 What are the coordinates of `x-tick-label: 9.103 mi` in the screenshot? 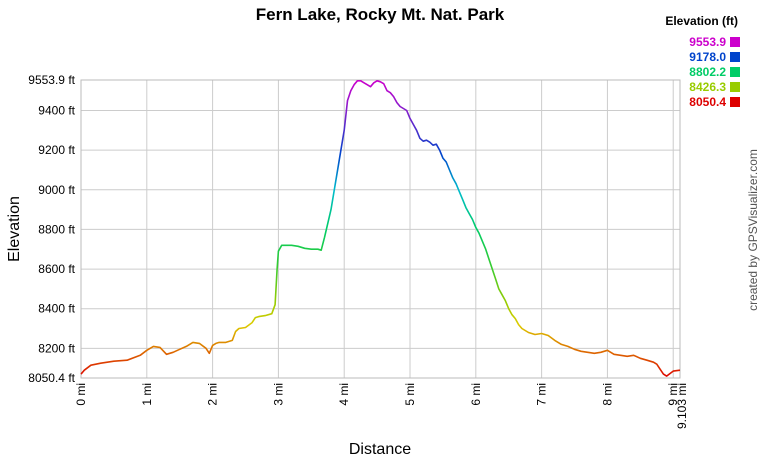 It's located at (682, 406).